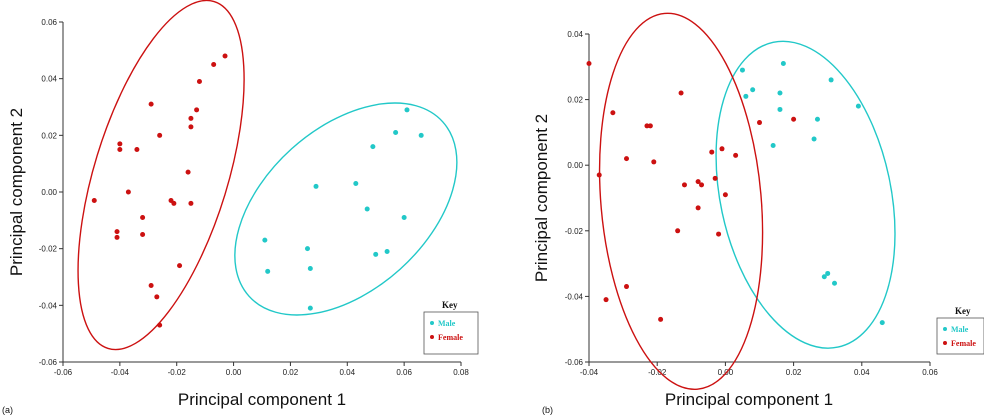 The height and width of the screenshot is (419, 984). I want to click on x-tick-label: 0.00, so click(234, 372).